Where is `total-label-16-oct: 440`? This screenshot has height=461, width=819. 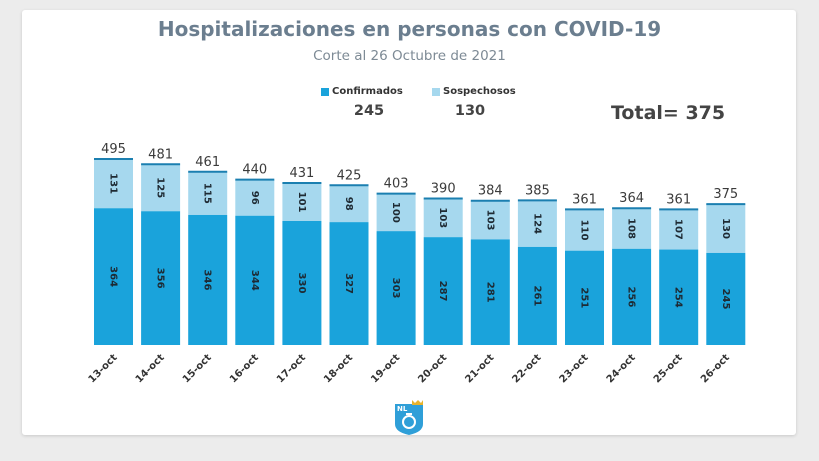 total-label-16-oct: 440 is located at coordinates (254, 170).